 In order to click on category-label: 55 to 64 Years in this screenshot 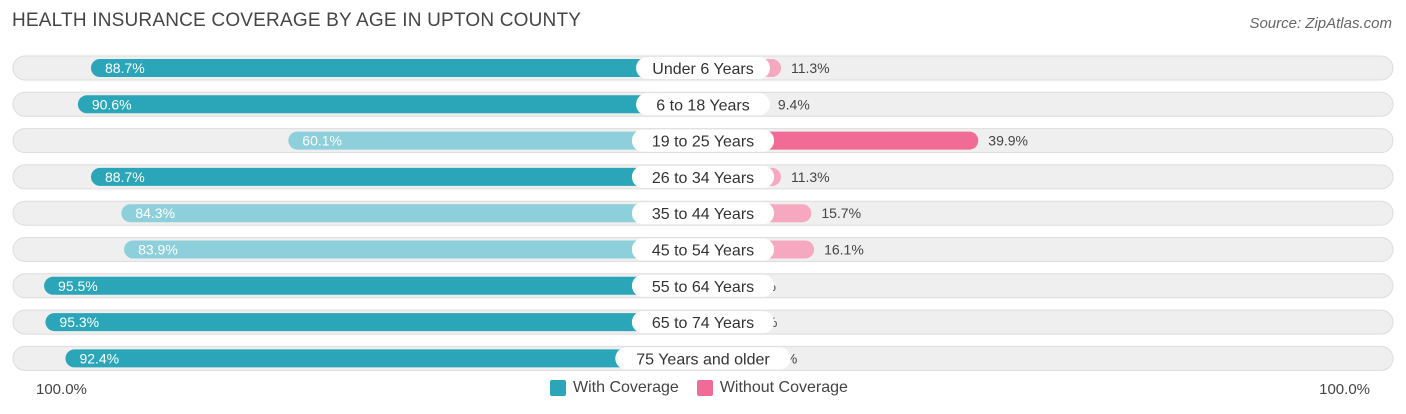, I will do `click(703, 287)`.